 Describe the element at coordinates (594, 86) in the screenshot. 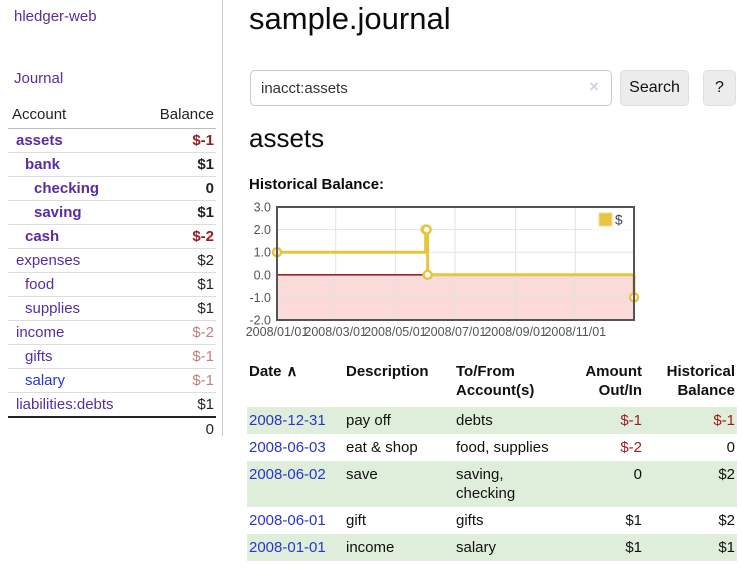

I see `clear-search-icon: ×` at that location.